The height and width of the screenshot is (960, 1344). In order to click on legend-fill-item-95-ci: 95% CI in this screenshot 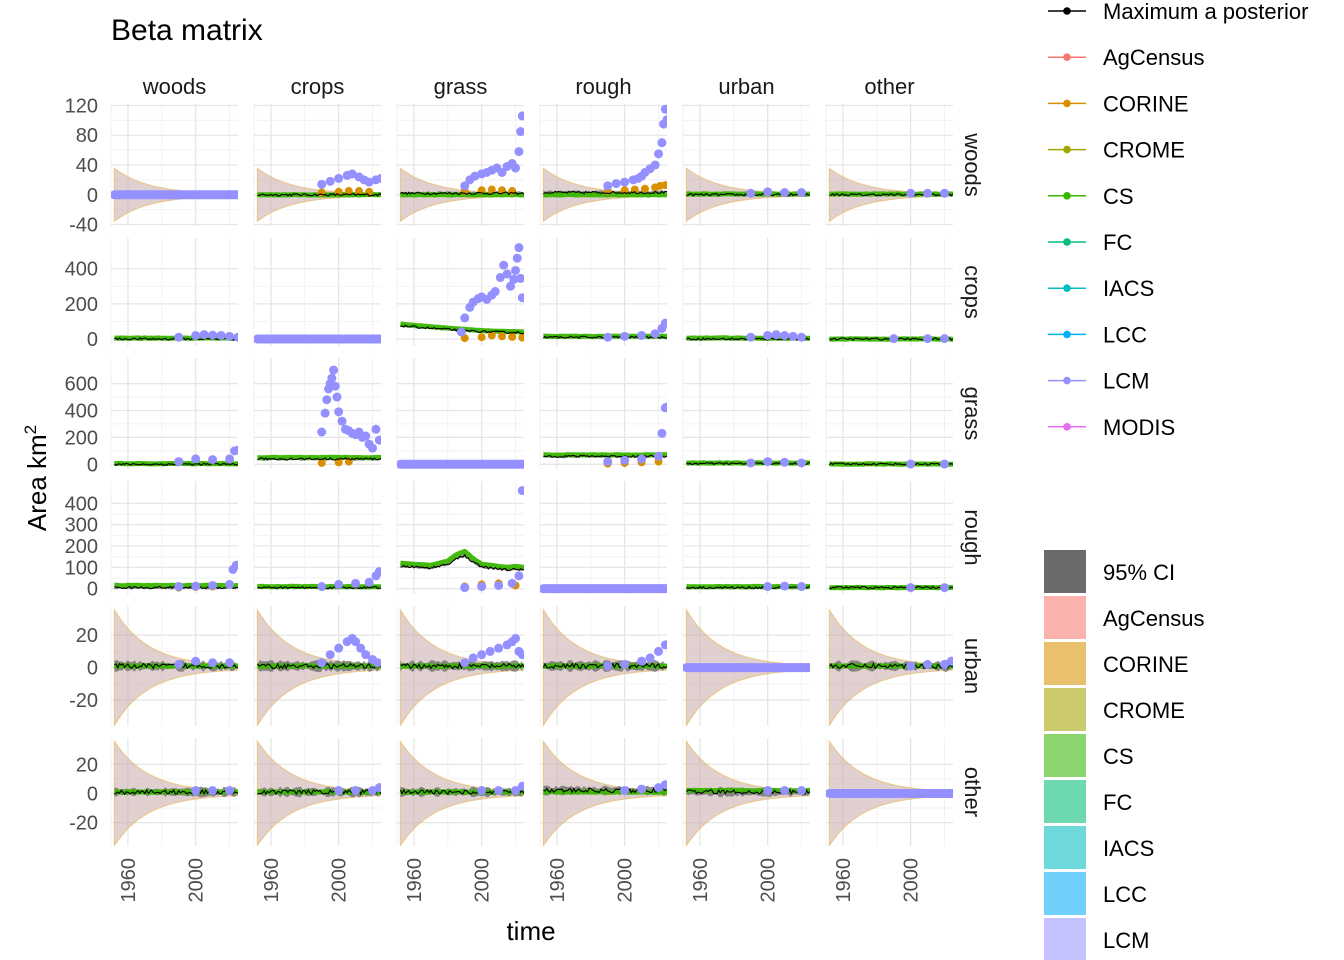, I will do `click(1109, 571)`.